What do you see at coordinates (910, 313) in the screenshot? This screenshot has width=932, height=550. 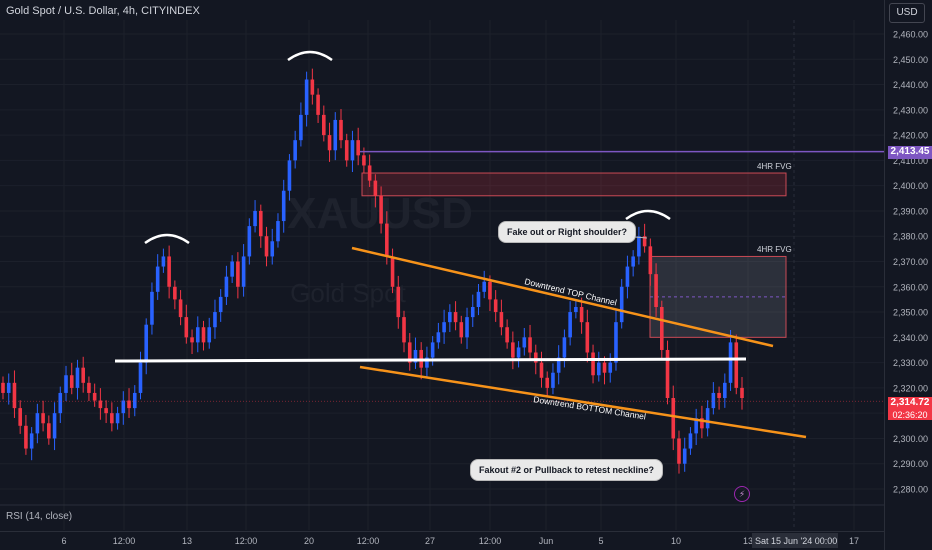 I see `y-tick-label: 2,350.00` at bounding box center [910, 313].